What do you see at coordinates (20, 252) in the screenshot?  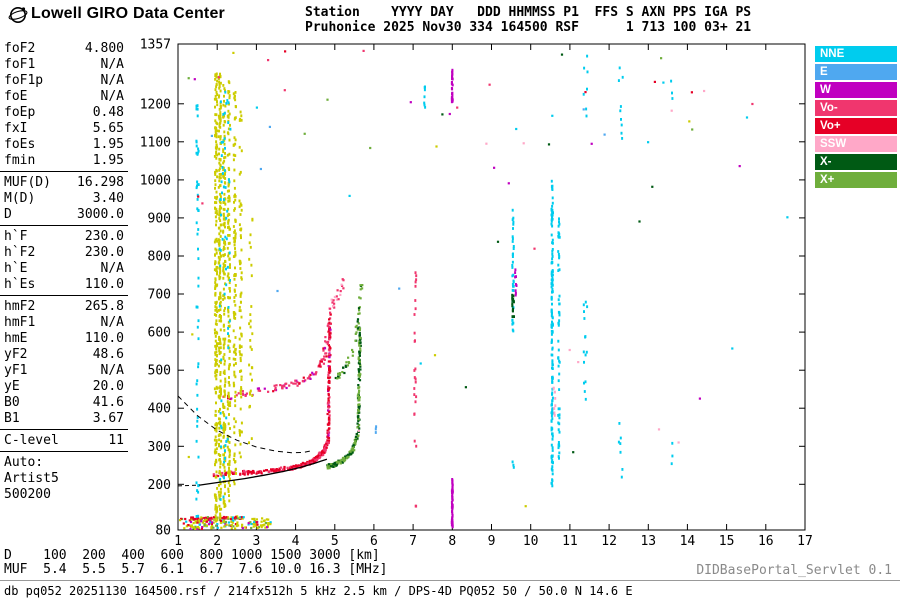 I see `param-label: h`F2` at bounding box center [20, 252].